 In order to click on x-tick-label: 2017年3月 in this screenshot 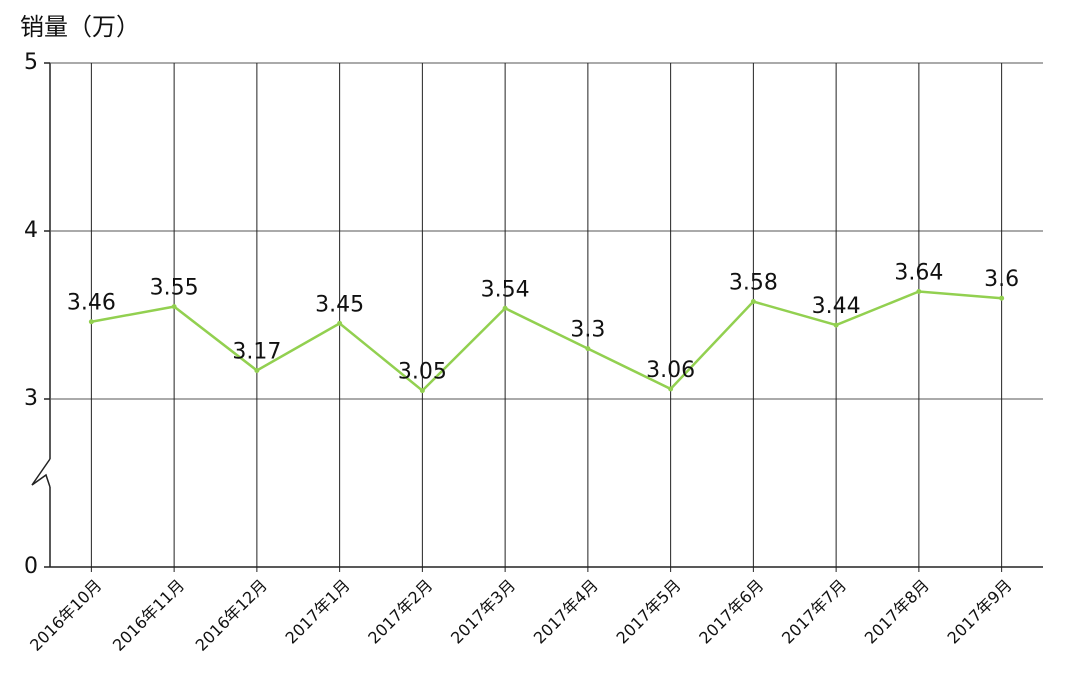, I will do `click(483, 612)`.